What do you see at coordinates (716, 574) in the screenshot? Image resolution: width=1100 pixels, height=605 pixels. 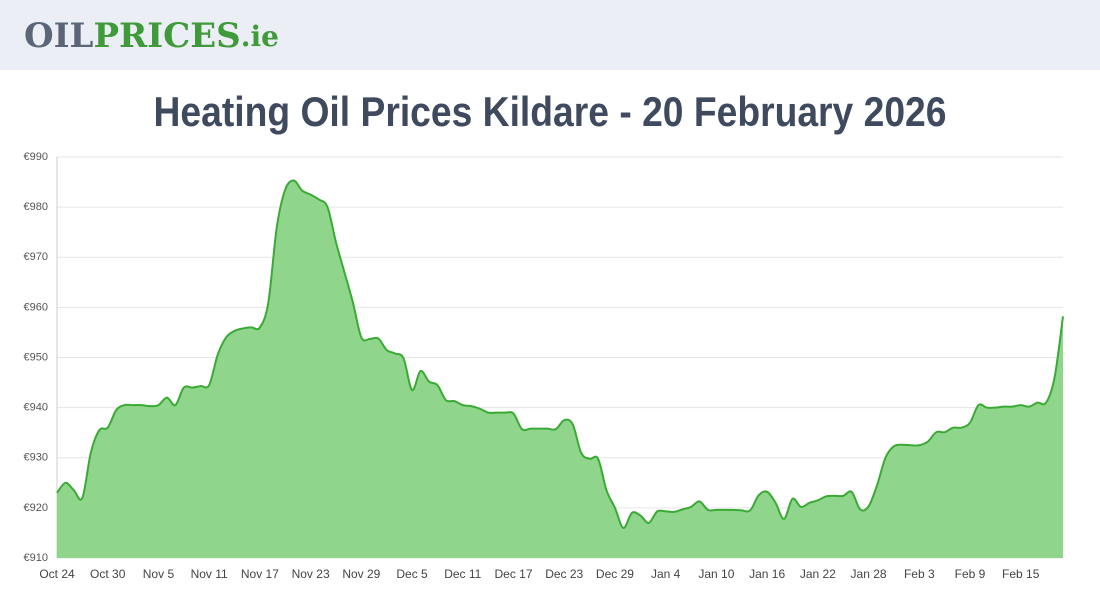 I see `x-tick-label: Jan 10` at bounding box center [716, 574].